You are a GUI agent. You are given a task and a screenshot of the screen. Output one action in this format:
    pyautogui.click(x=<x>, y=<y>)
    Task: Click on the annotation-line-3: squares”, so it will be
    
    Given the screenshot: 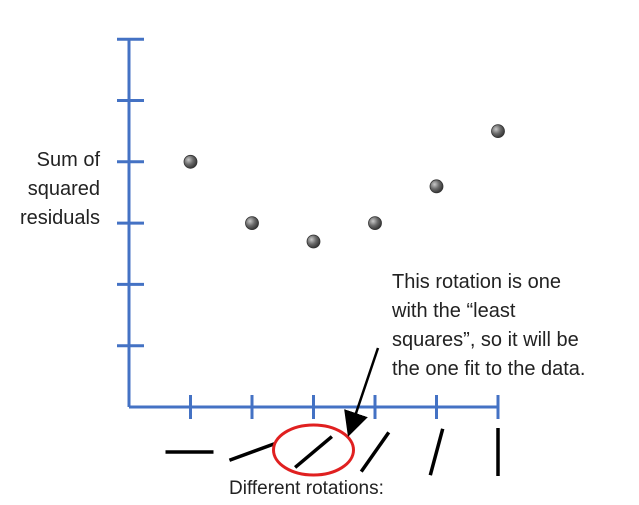 What is the action you would take?
    pyautogui.click(x=485, y=340)
    